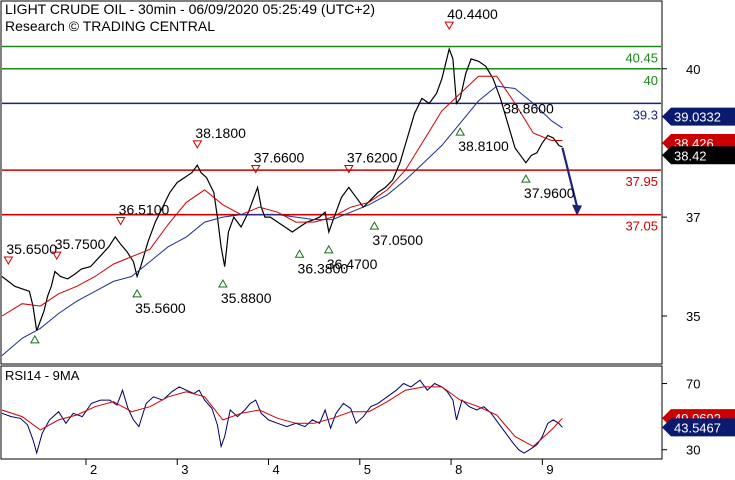 This screenshot has height=480, width=735. Describe the element at coordinates (693, 316) in the screenshot. I see `price-y-tick-label-0: 35` at that location.